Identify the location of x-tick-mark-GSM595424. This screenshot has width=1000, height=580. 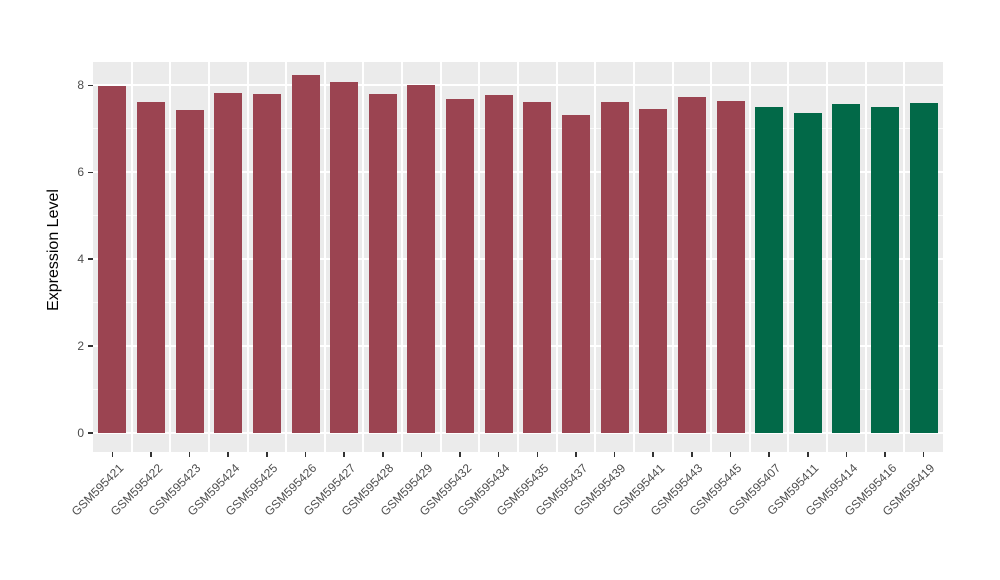
(228, 454).